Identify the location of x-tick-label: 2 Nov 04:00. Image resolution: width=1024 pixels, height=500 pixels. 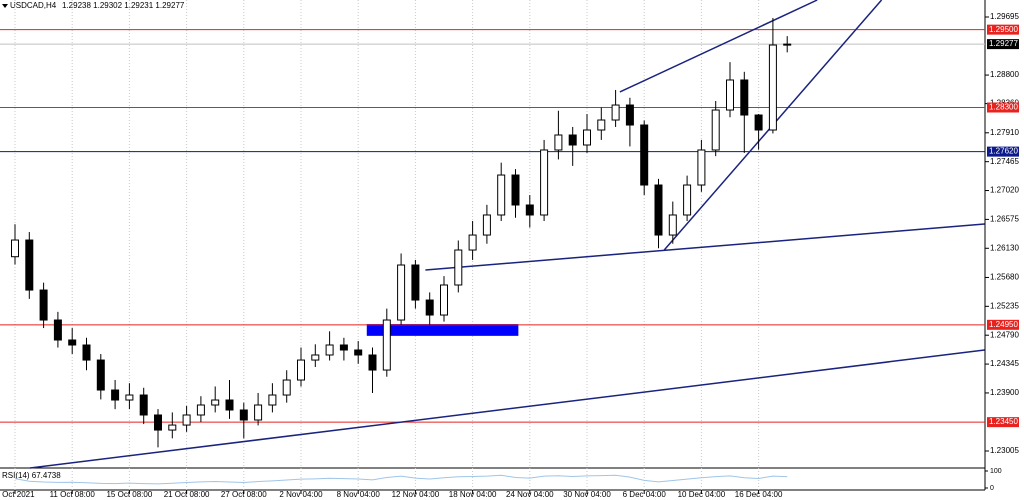
(301, 494).